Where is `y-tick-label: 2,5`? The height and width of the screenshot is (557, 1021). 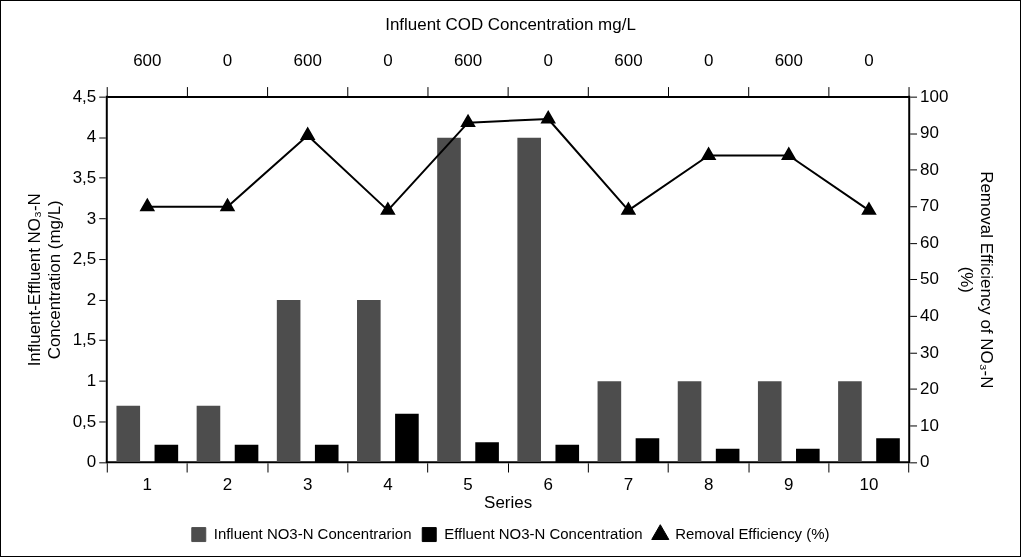
y-tick-label: 2,5 is located at coordinates (84, 259).